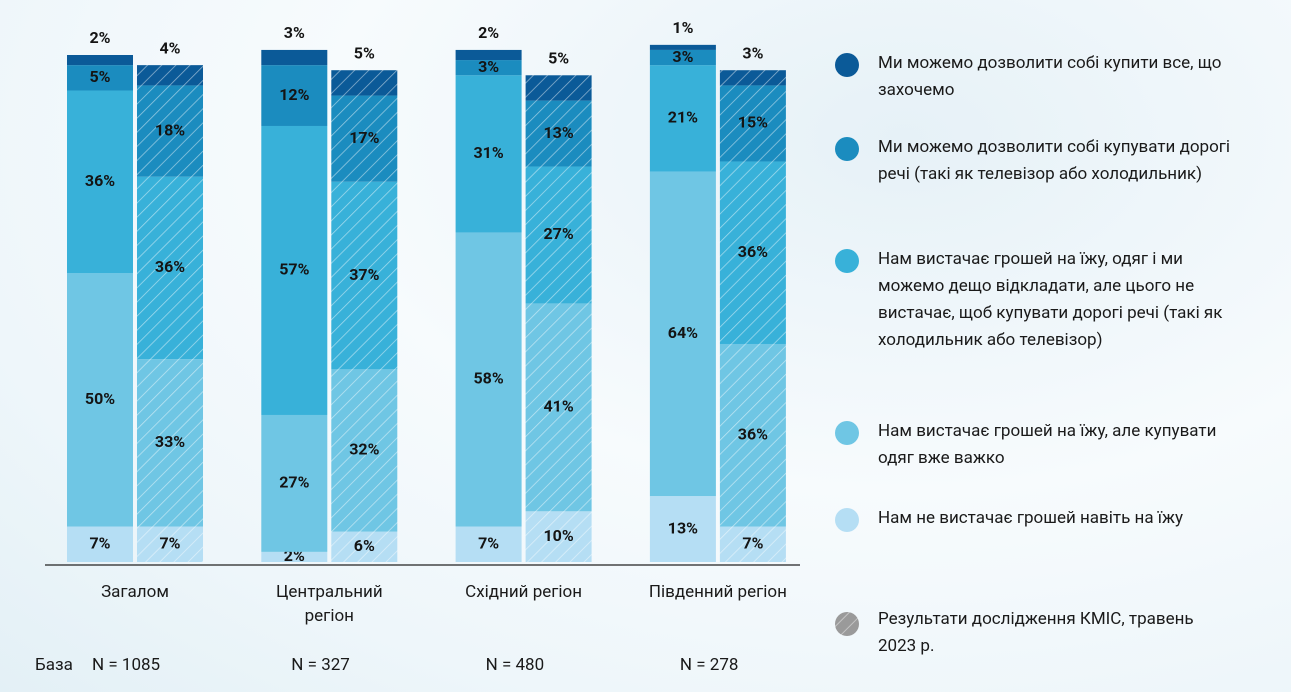 Image resolution: width=1291 pixels, height=692 pixels. I want to click on x-tick-label: Загалом, so click(135, 592).